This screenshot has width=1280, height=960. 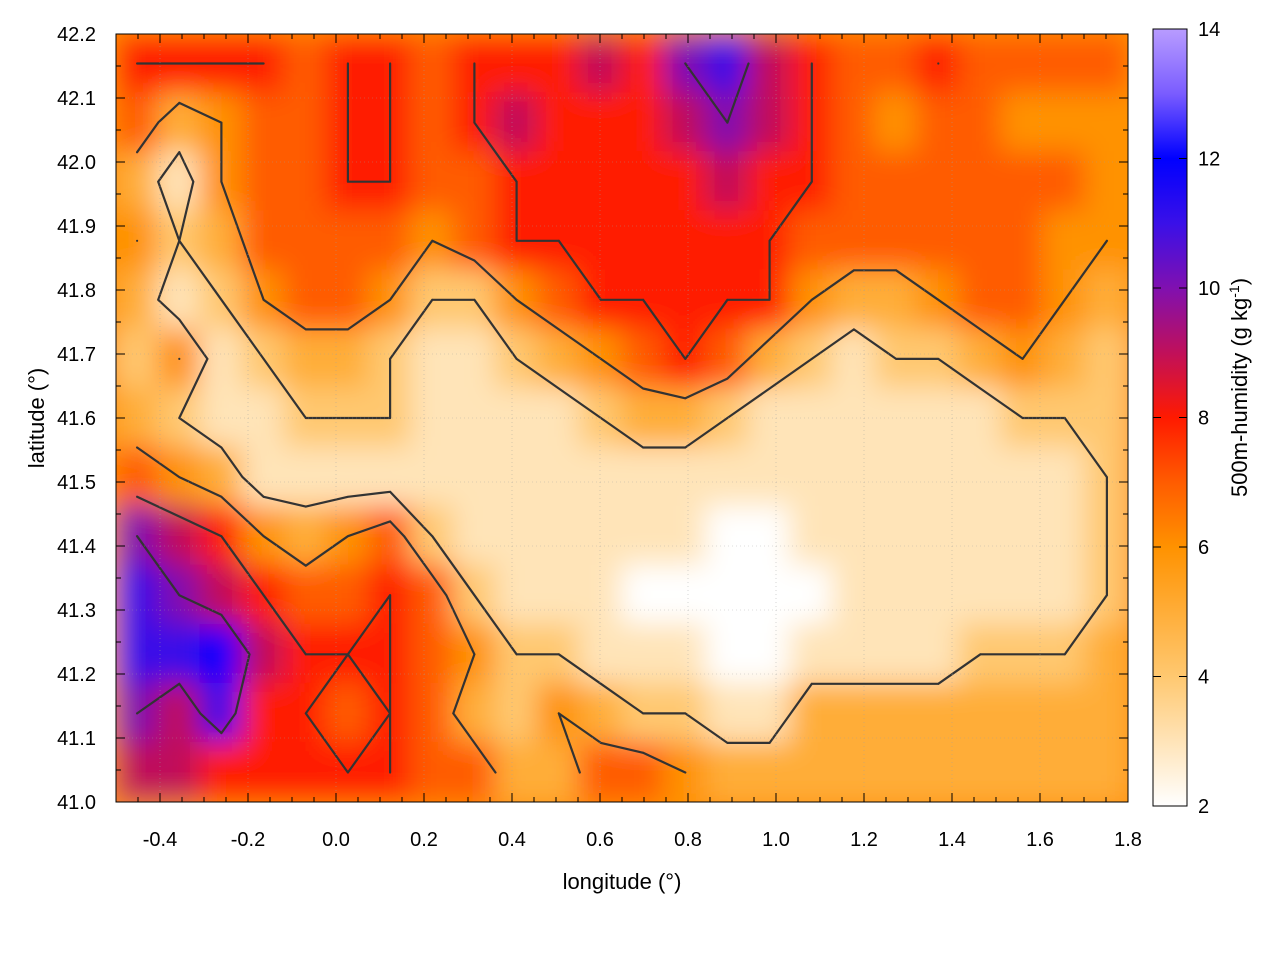 I want to click on x-tick-label: 0.8, so click(x=688, y=840).